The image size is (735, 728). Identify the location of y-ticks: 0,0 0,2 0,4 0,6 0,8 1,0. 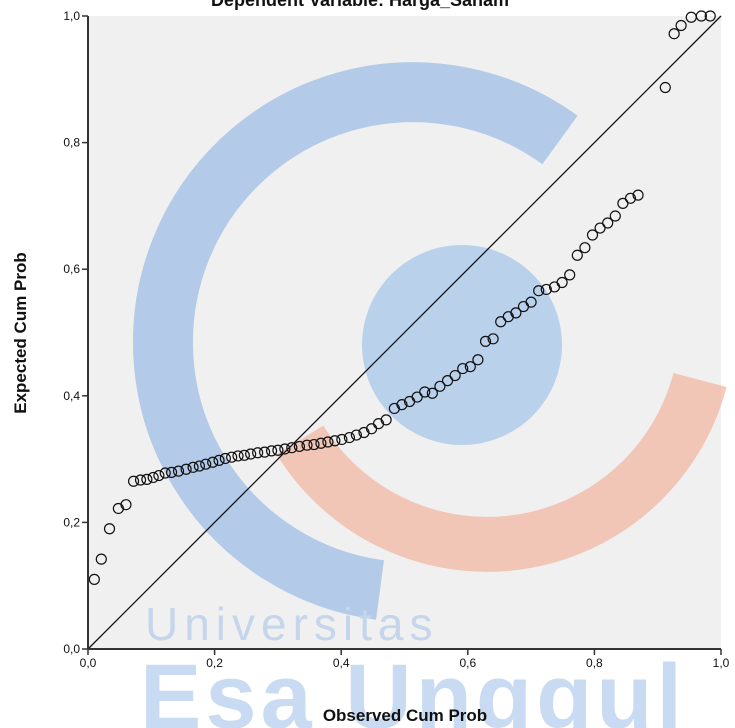
(75, 332).